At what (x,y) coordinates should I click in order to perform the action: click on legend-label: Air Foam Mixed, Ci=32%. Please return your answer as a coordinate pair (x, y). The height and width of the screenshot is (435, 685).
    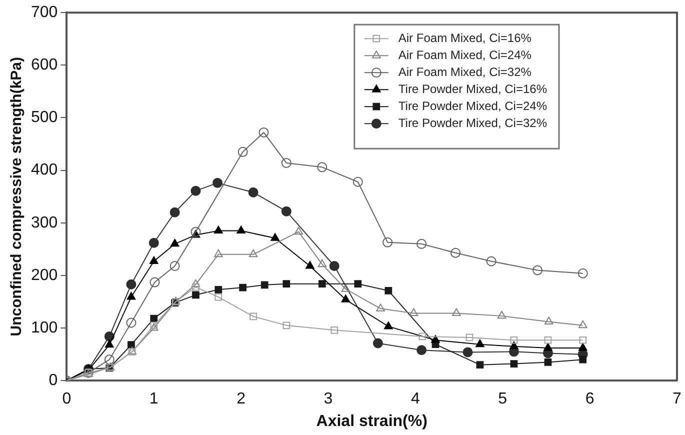
    Looking at the image, I should click on (465, 71).